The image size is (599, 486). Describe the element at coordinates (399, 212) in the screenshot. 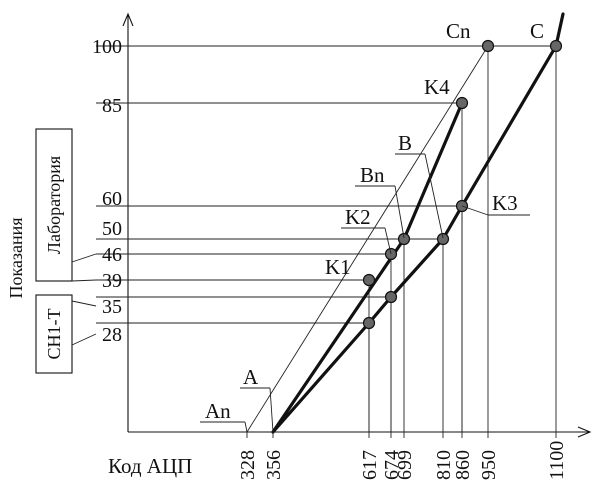

I see `leader-Bn` at that location.